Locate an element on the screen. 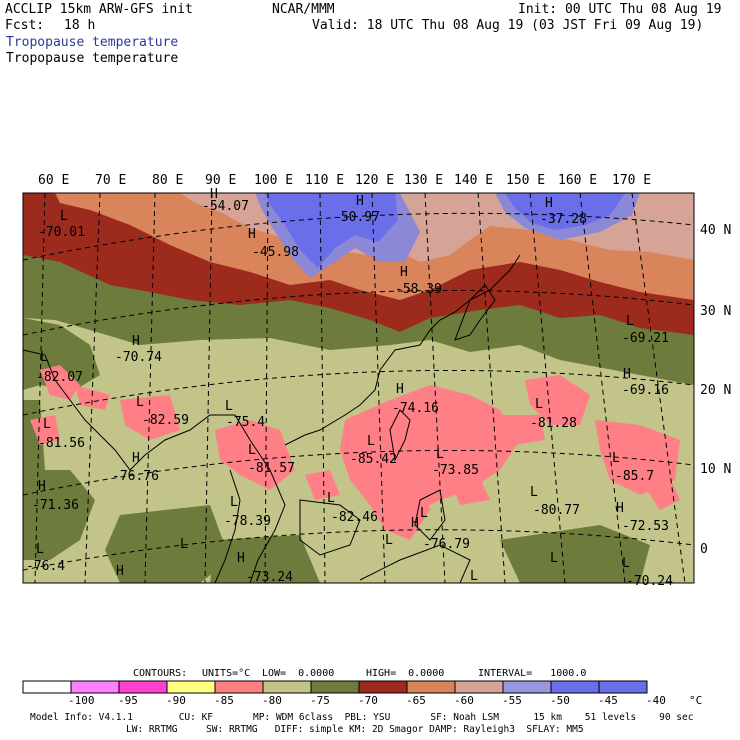 Image resolution: width=740 pixels, height=740 pixels. extremum-value: -69.16 is located at coordinates (645, 390).